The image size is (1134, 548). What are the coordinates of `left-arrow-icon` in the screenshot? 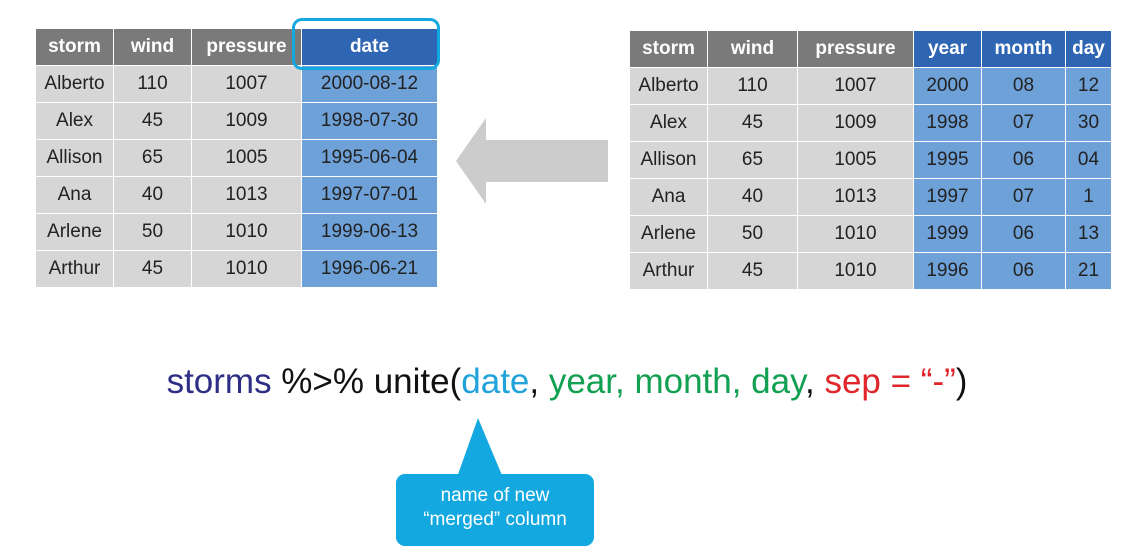 It's located at (532, 161).